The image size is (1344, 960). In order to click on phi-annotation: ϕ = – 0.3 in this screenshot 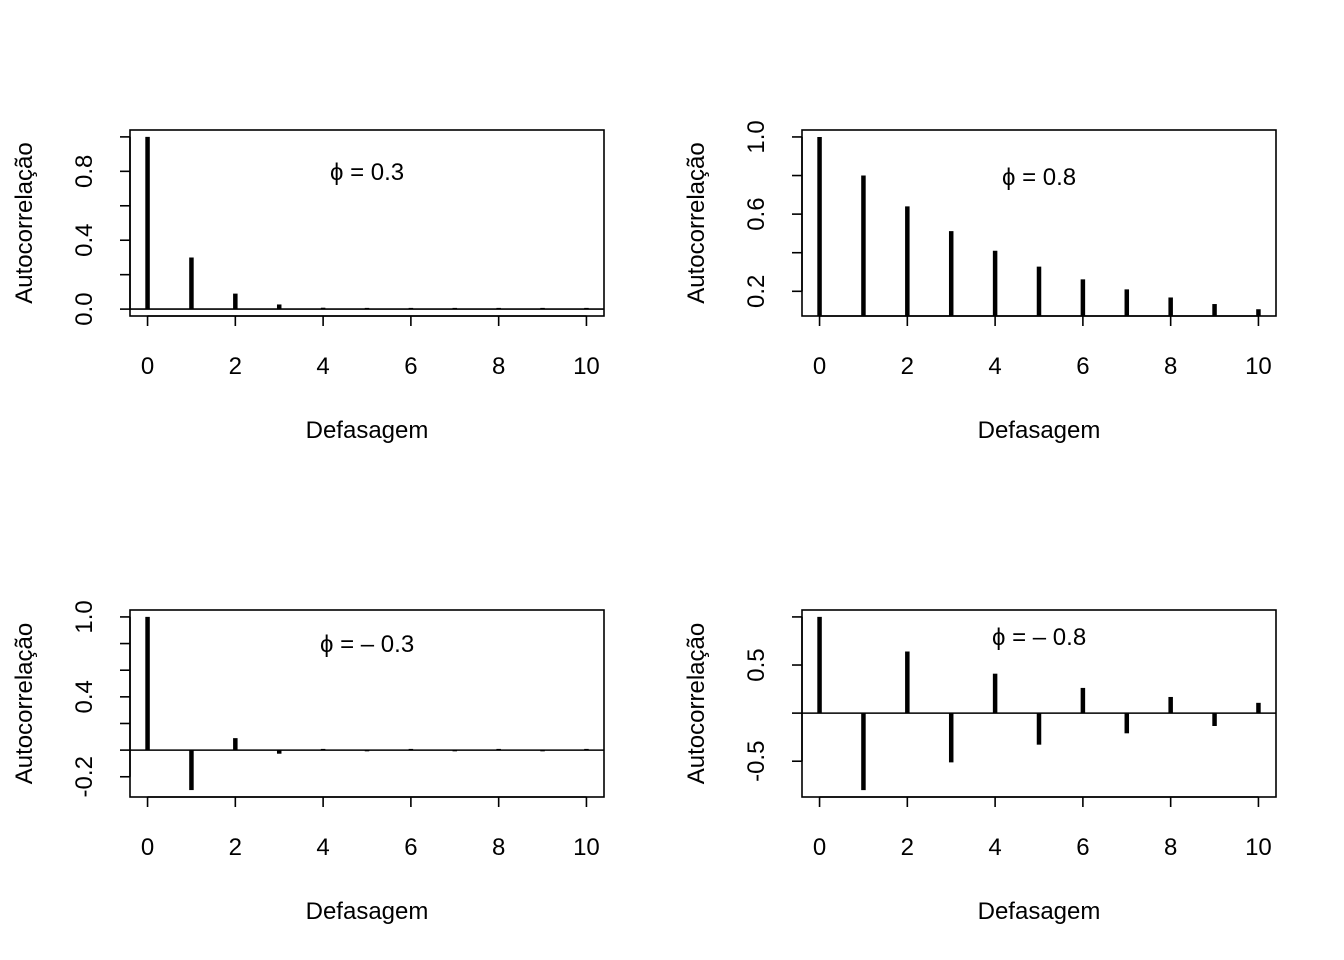, I will do `click(367, 644)`.